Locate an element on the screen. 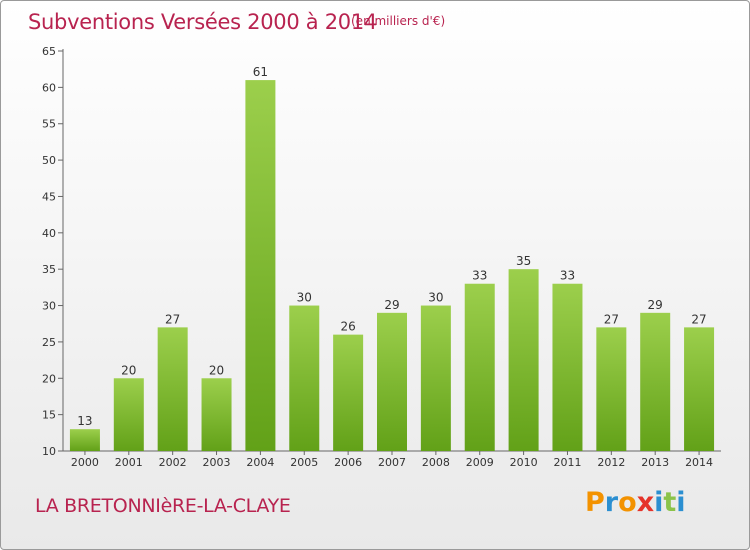 The image size is (750, 550). x-tick-label: 2002 is located at coordinates (173, 462).